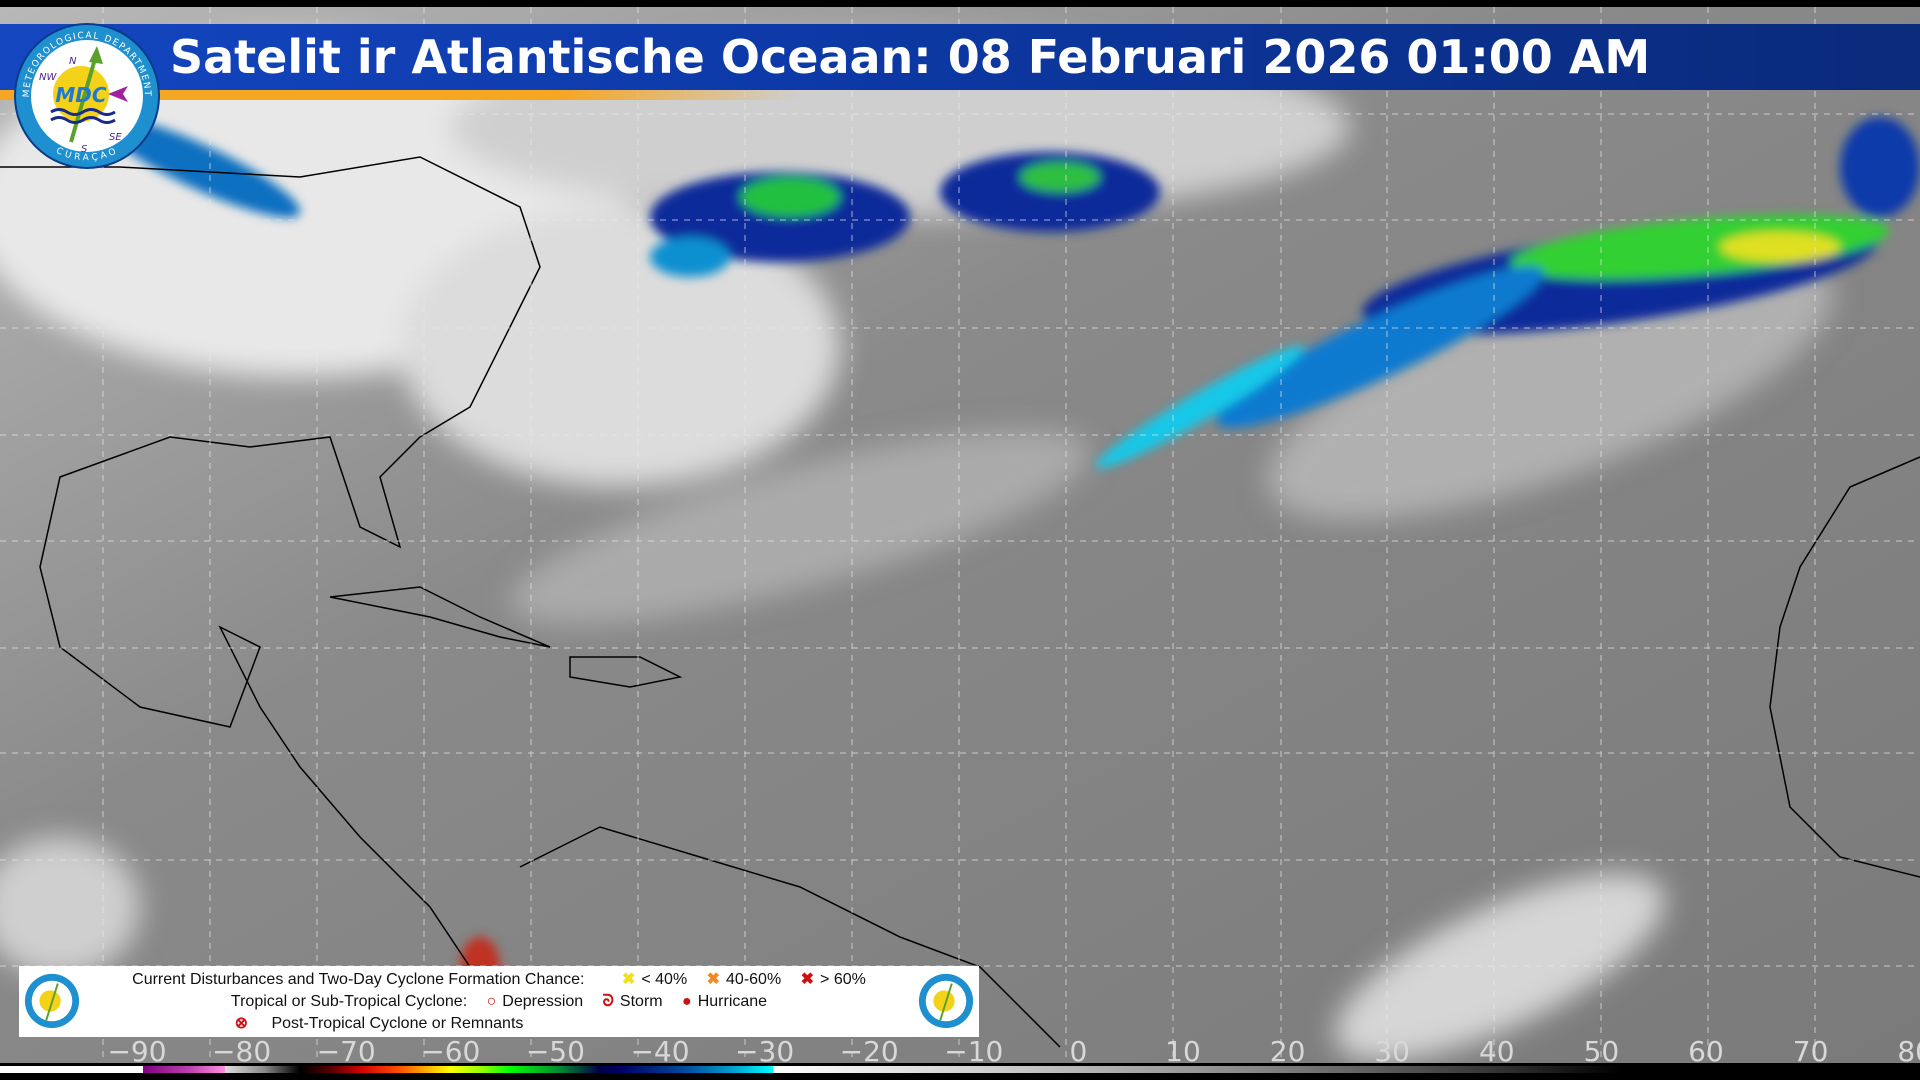 The height and width of the screenshot is (1080, 1920). I want to click on longitude-label: −80, so click(242, 1051).